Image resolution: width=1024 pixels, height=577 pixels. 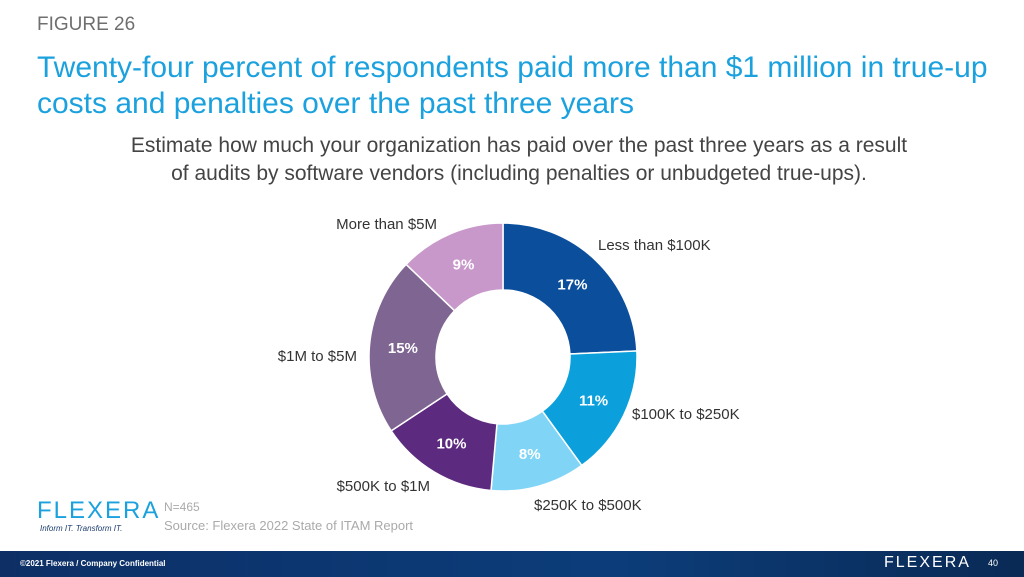 I want to click on category-label: $1M to $5M, so click(x=317, y=356).